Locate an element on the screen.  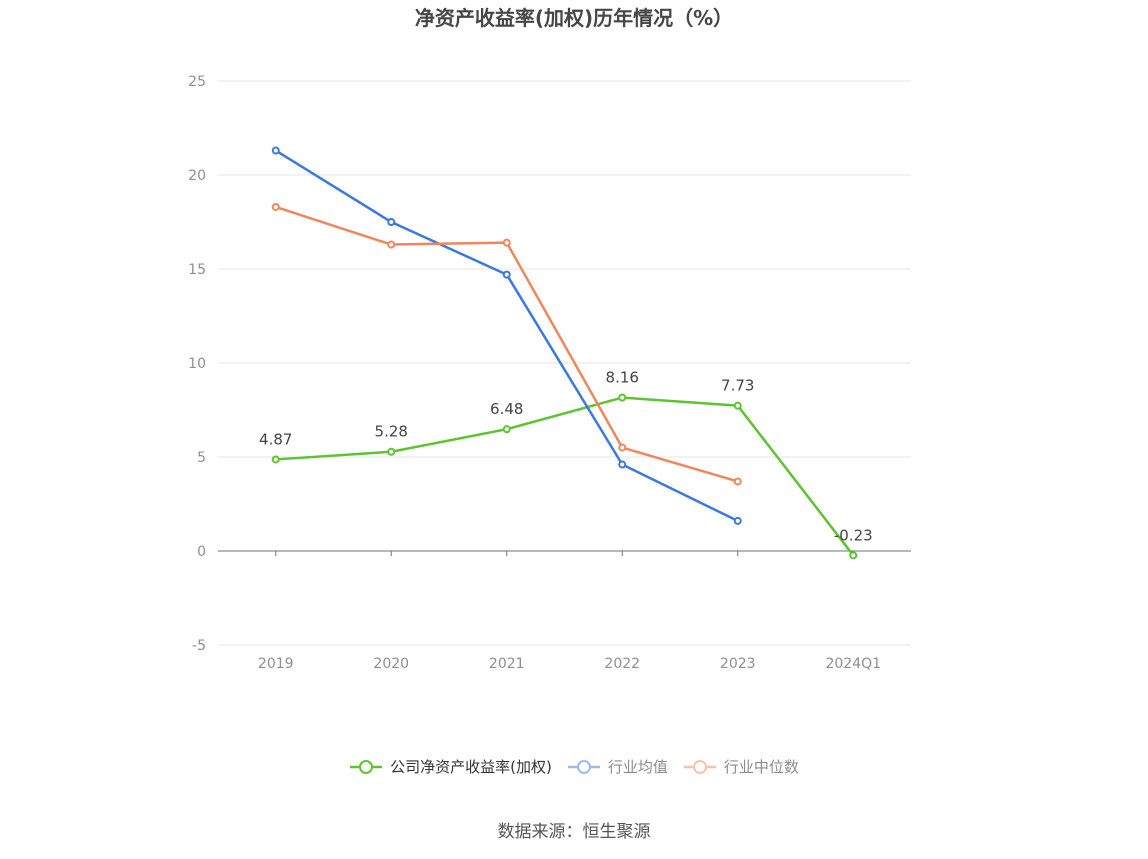
y-tick-label: 20 is located at coordinates (197, 176).